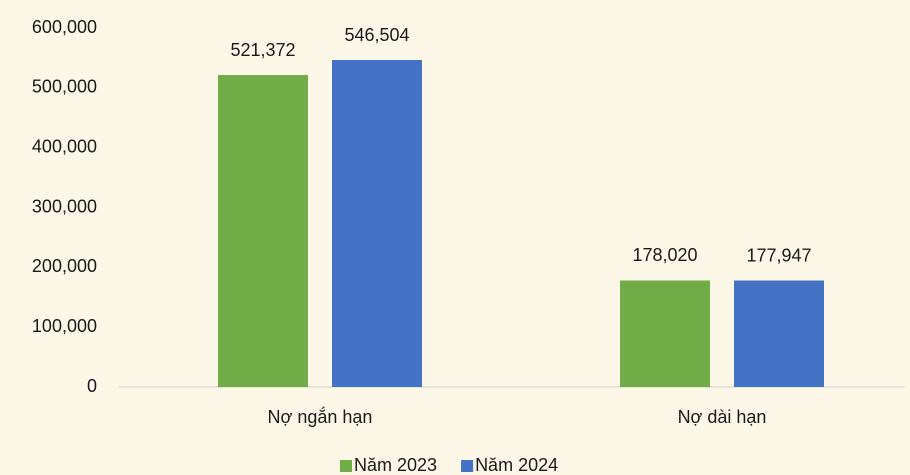 This screenshot has height=475, width=910. What do you see at coordinates (262, 50) in the screenshot?
I see `data-label: 521,372` at bounding box center [262, 50].